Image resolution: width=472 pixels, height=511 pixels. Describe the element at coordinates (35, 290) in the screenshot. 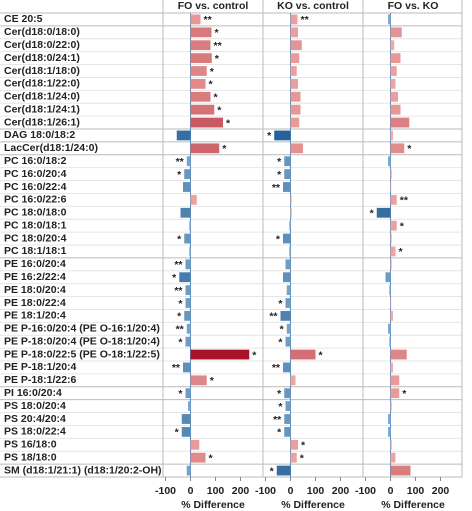

I see `row-label: PE 18:0/20:4` at that location.